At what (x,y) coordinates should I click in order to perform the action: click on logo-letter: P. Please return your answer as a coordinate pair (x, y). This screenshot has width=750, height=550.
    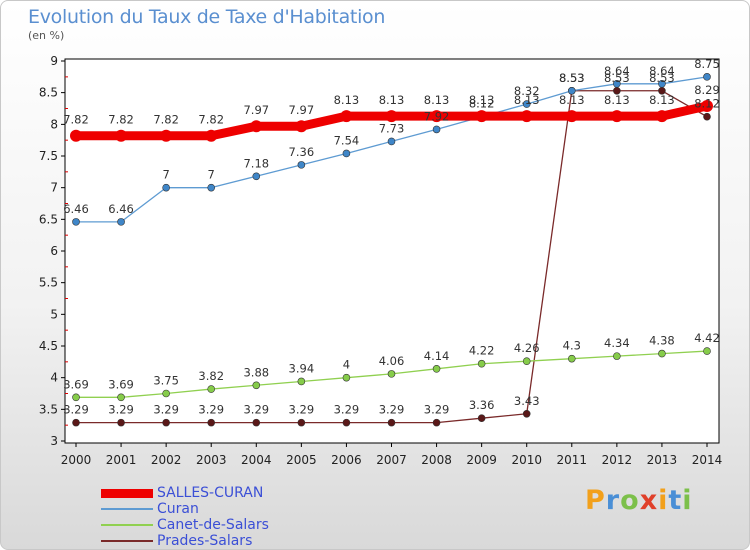
    Looking at the image, I should click on (595, 500).